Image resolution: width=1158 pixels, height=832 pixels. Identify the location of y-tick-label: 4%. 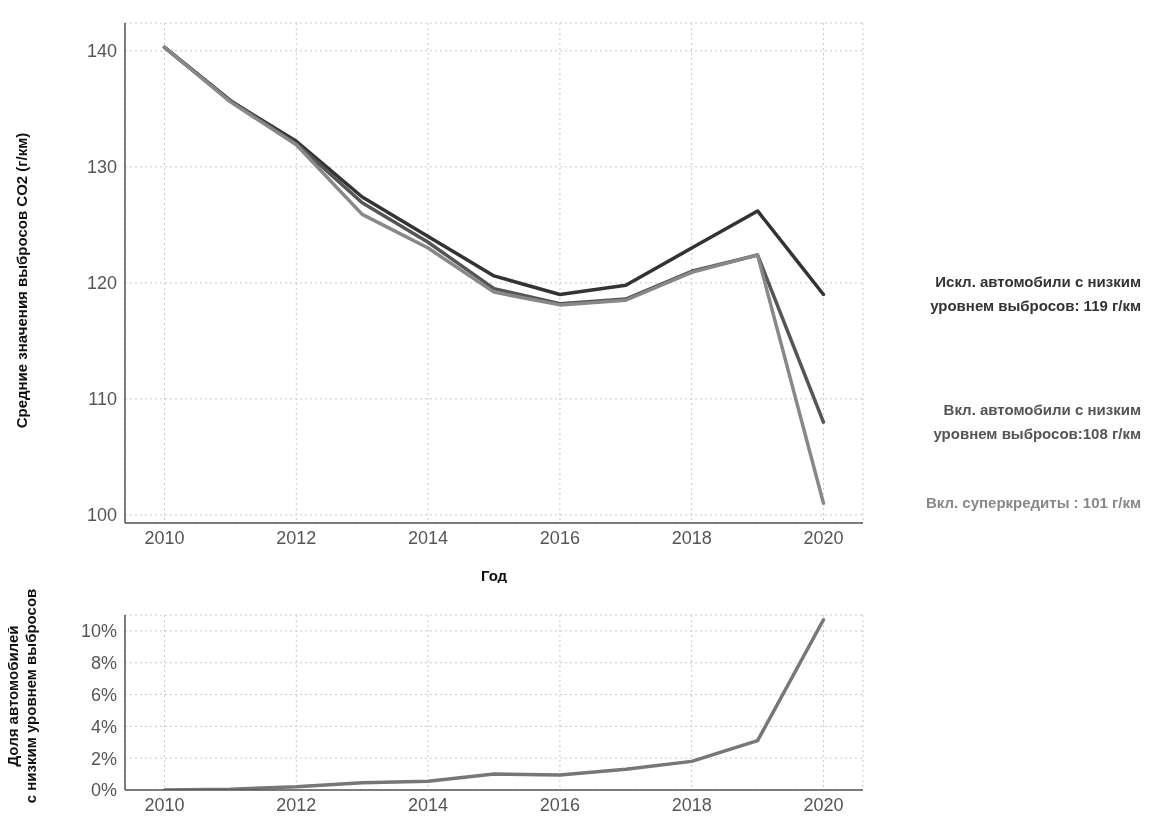
(103, 726).